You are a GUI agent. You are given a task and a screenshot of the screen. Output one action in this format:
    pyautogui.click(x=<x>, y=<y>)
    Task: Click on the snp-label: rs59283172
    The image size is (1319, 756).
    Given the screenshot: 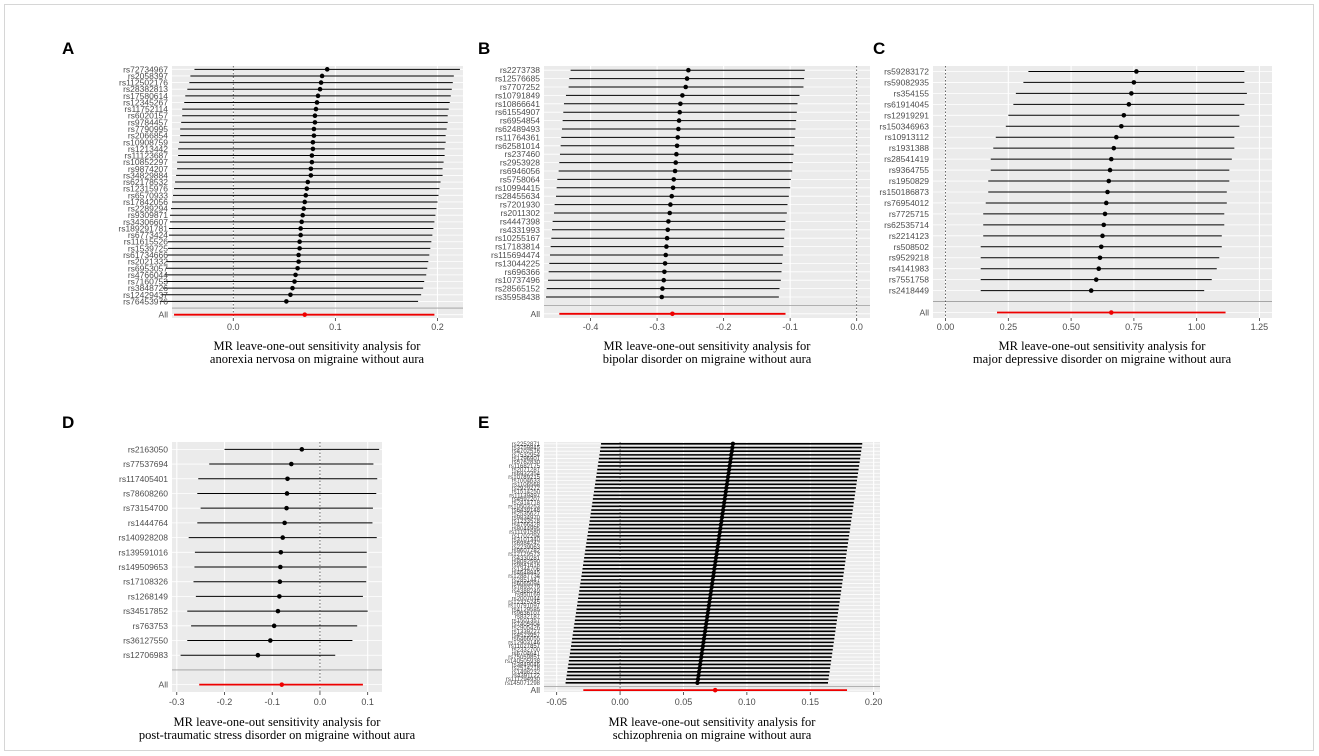 What is the action you would take?
    pyautogui.click(x=906, y=71)
    